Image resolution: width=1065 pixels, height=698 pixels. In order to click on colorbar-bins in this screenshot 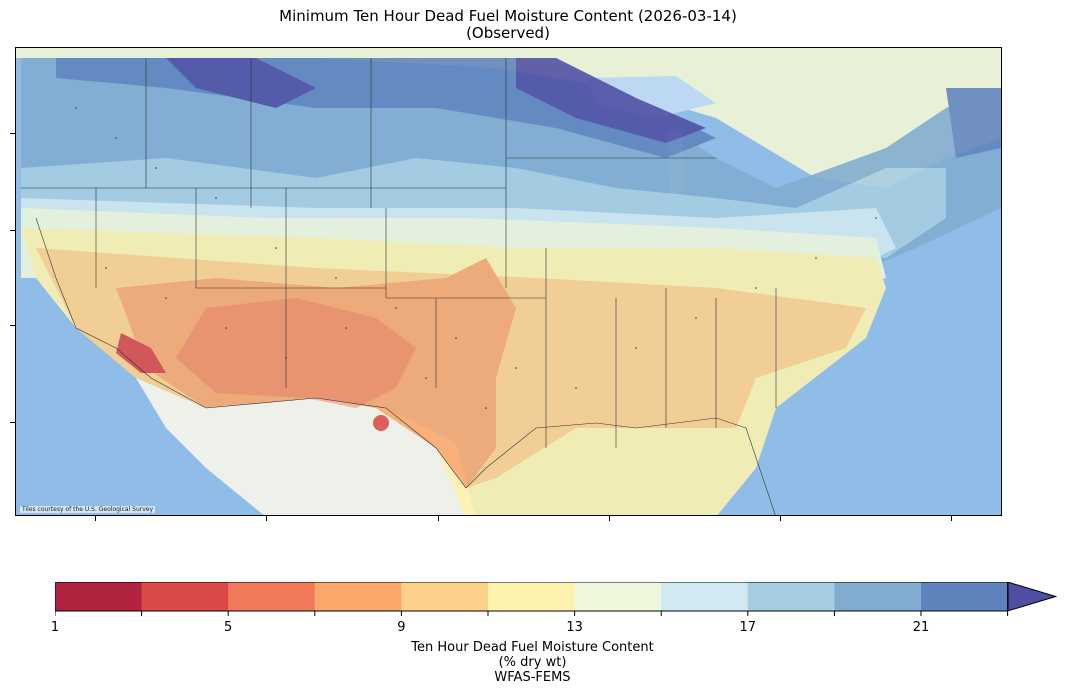, I will do `click(556, 597)`.